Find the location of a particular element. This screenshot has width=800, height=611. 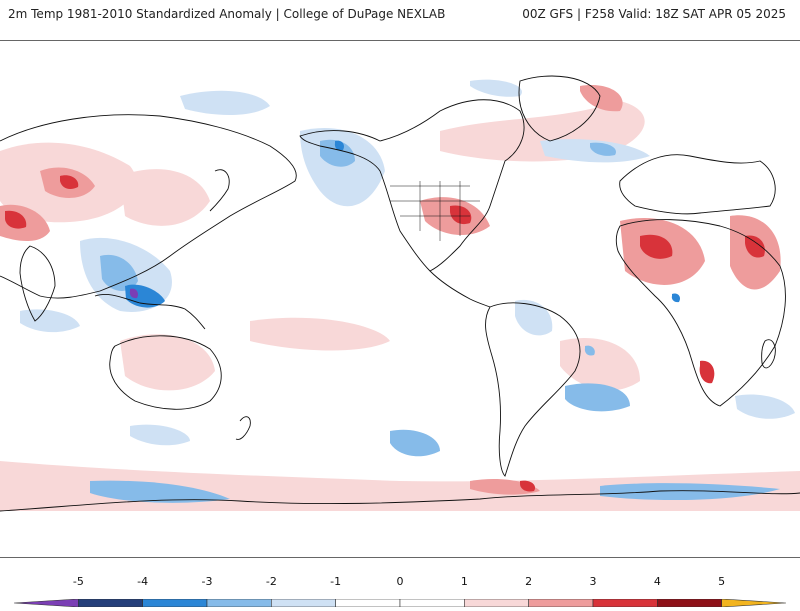

cold-area-north-atlantic-core is located at coordinates (603, 149).